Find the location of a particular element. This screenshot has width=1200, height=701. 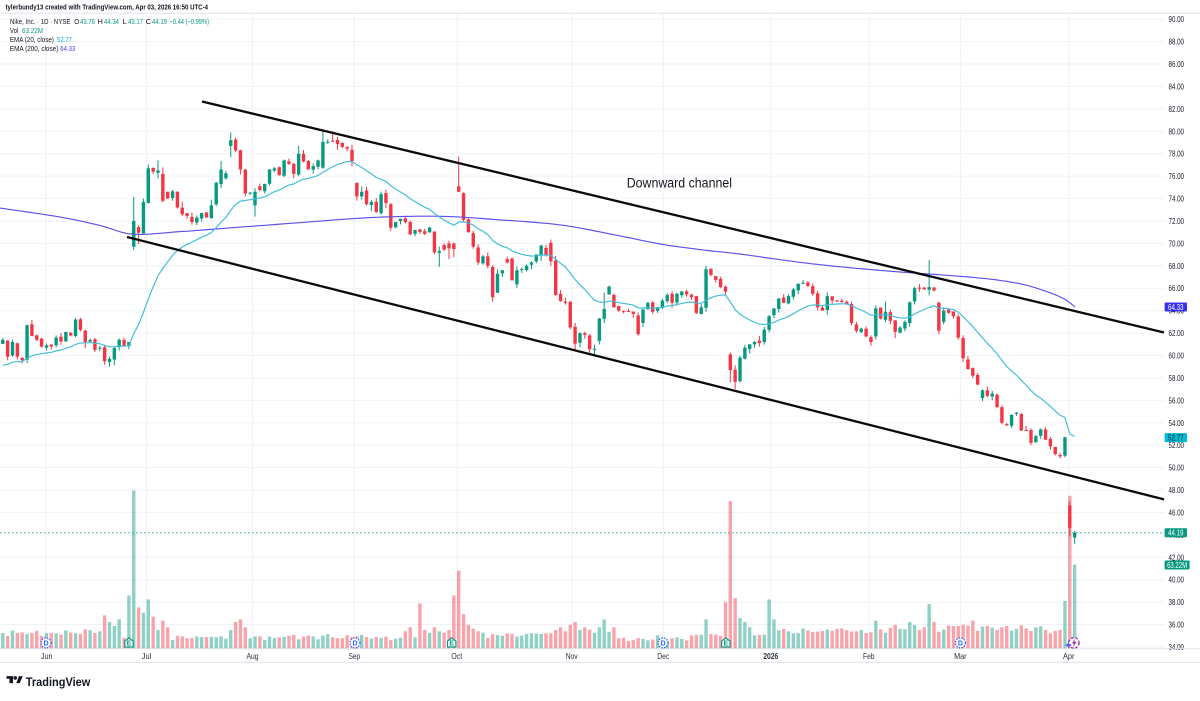

svg-text: 60.00 is located at coordinates (1177, 356).